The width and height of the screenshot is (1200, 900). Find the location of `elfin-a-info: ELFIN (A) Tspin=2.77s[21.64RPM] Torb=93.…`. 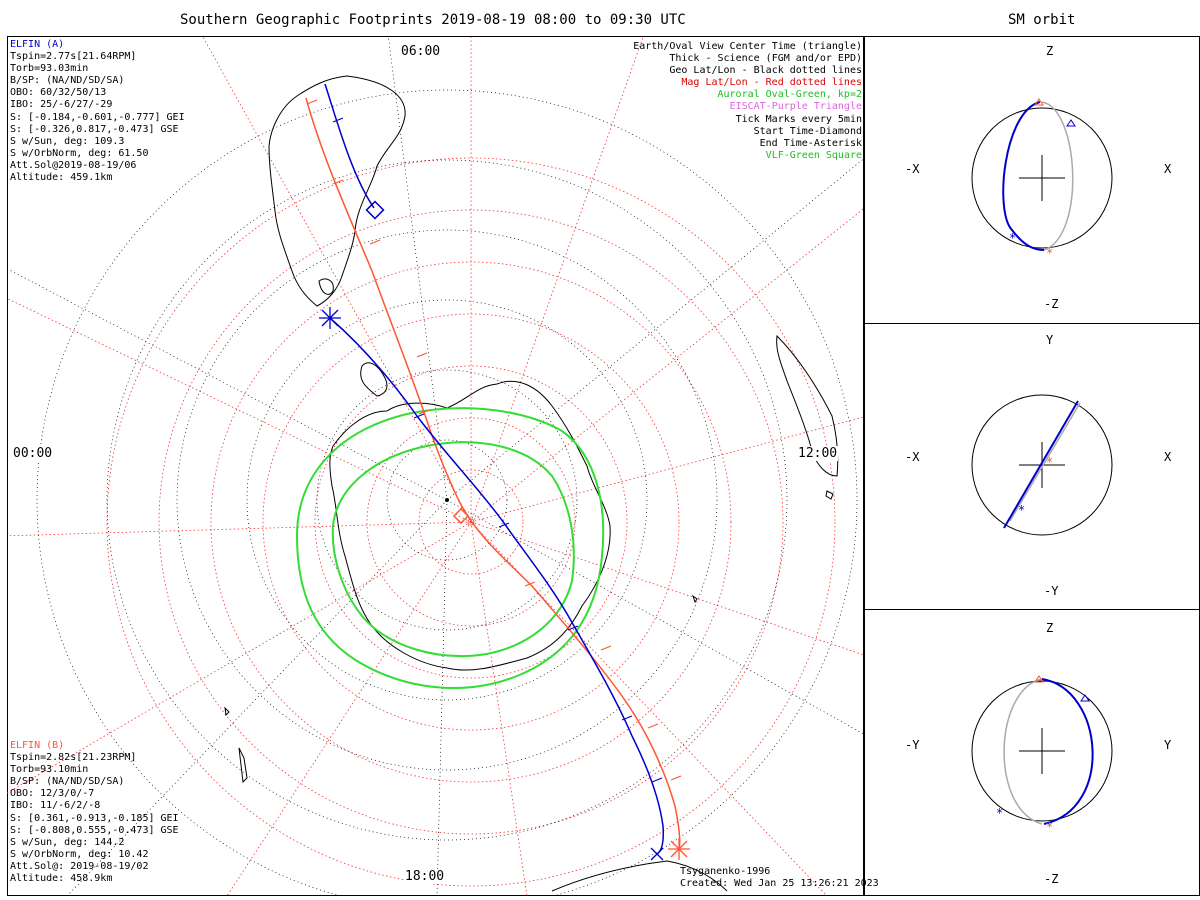

elfin-a-info: ELFIN (A) Tspin=2.77s[21.64RPM] Torb=93.… is located at coordinates (97, 111).